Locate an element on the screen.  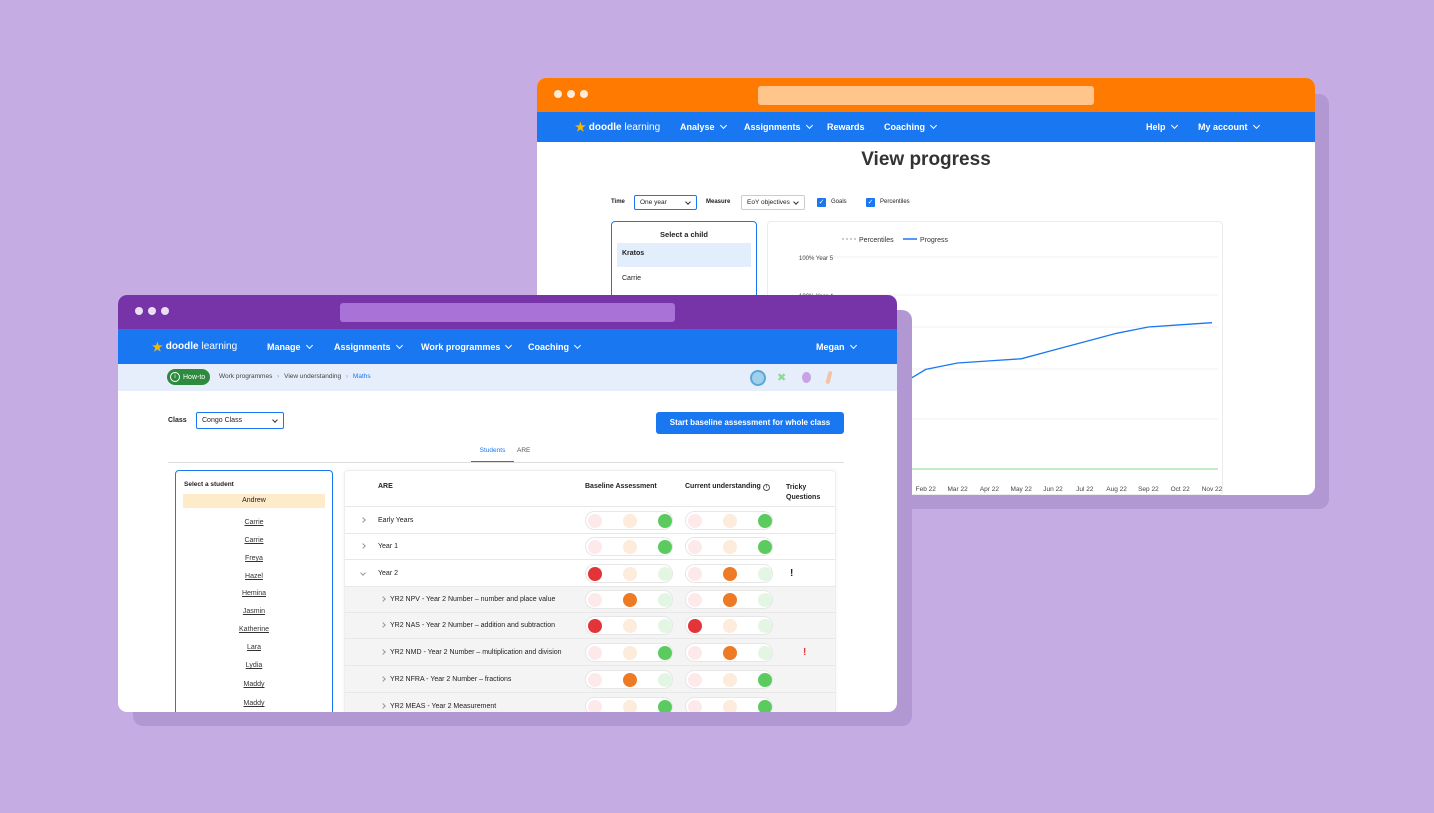
info-icon: i is located at coordinates (766, 487).